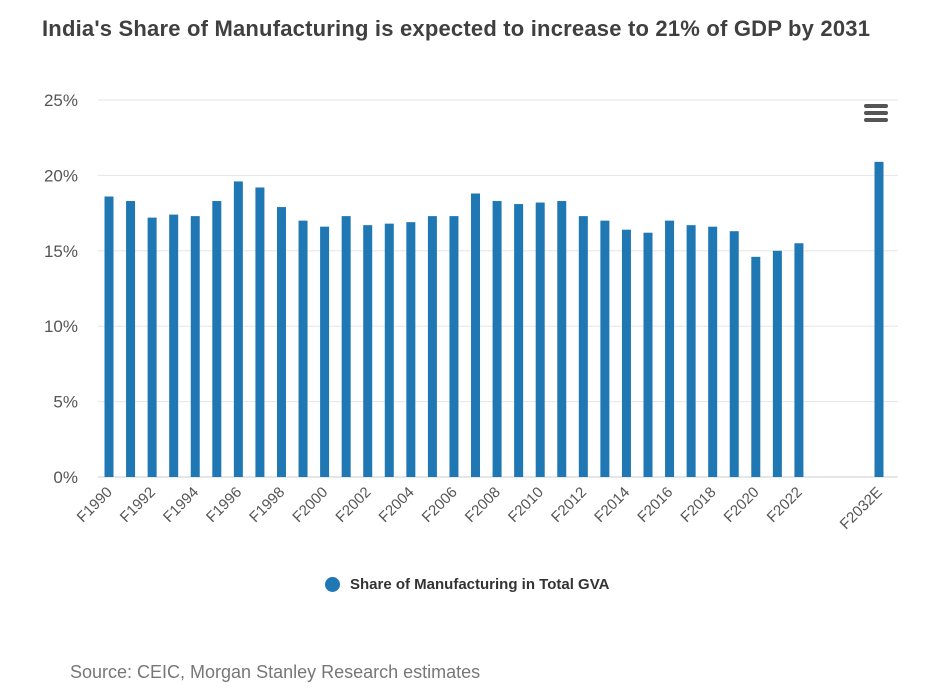 This screenshot has width=938, height=694. Describe the element at coordinates (332, 584) in the screenshot. I see `legend-marker` at that location.